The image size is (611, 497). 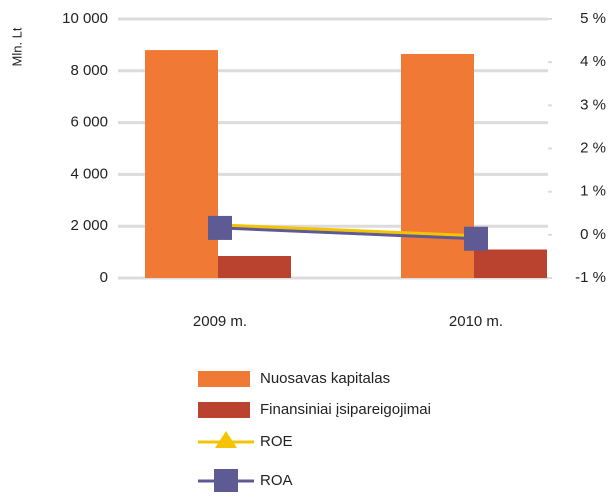 What do you see at coordinates (476, 321) in the screenshot?
I see `x-tick-label: 2010 m.` at bounding box center [476, 321].